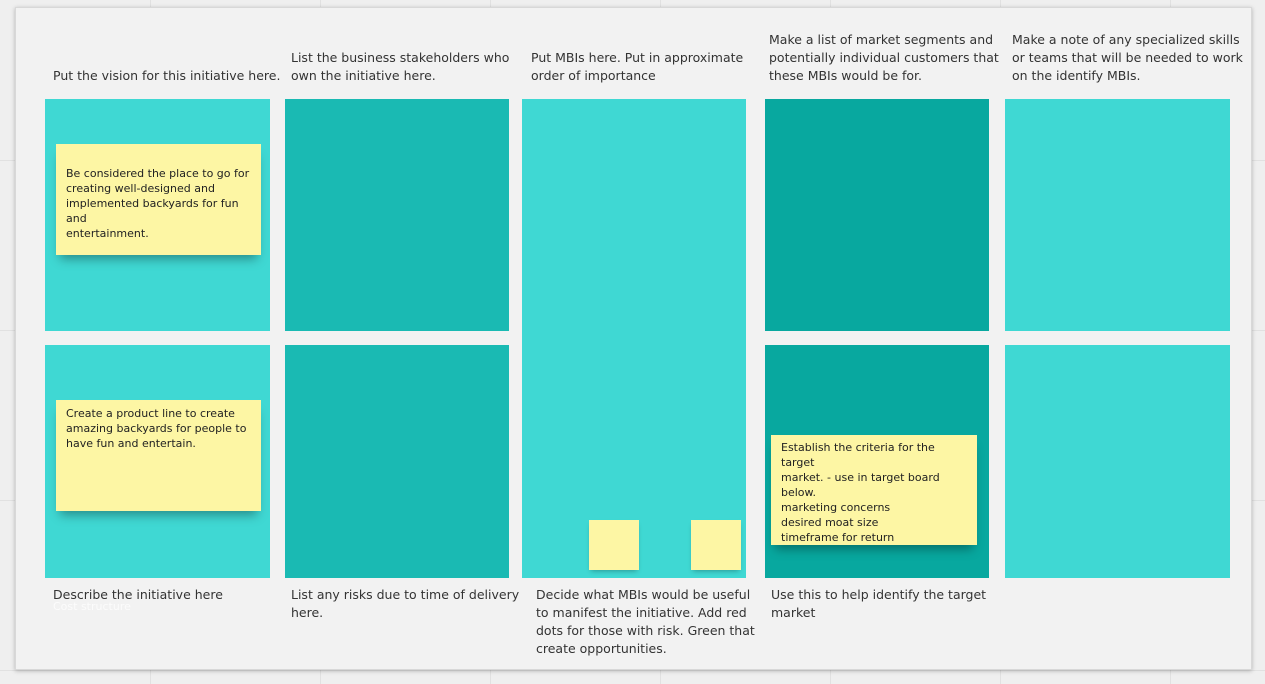 The width and height of the screenshot is (1265, 684). Describe the element at coordinates (167, 75) in the screenshot. I see `vision-header: Put the vision for this initiative here.` at that location.